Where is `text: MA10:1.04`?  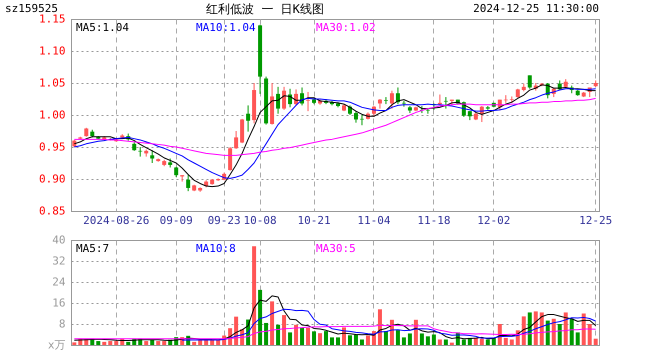 text: MA10:1.04 is located at coordinates (226, 27).